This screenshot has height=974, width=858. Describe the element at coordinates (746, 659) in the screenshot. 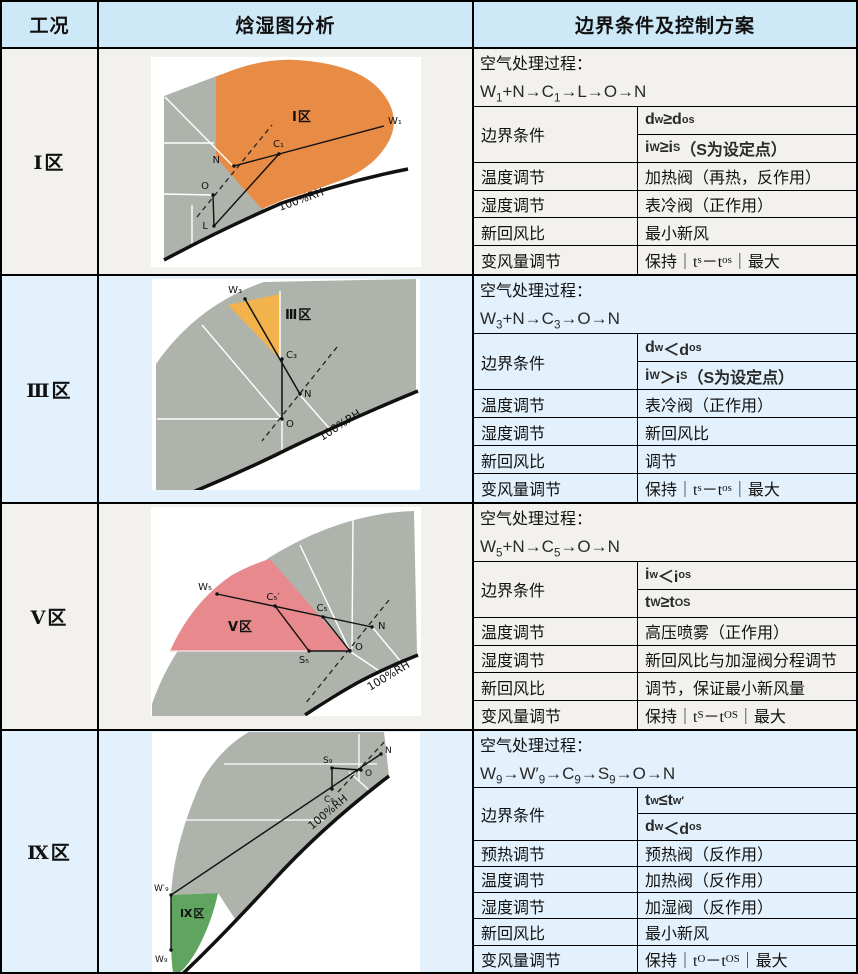

I see `detail-value: 新回风比与加湿阀分程调节` at that location.